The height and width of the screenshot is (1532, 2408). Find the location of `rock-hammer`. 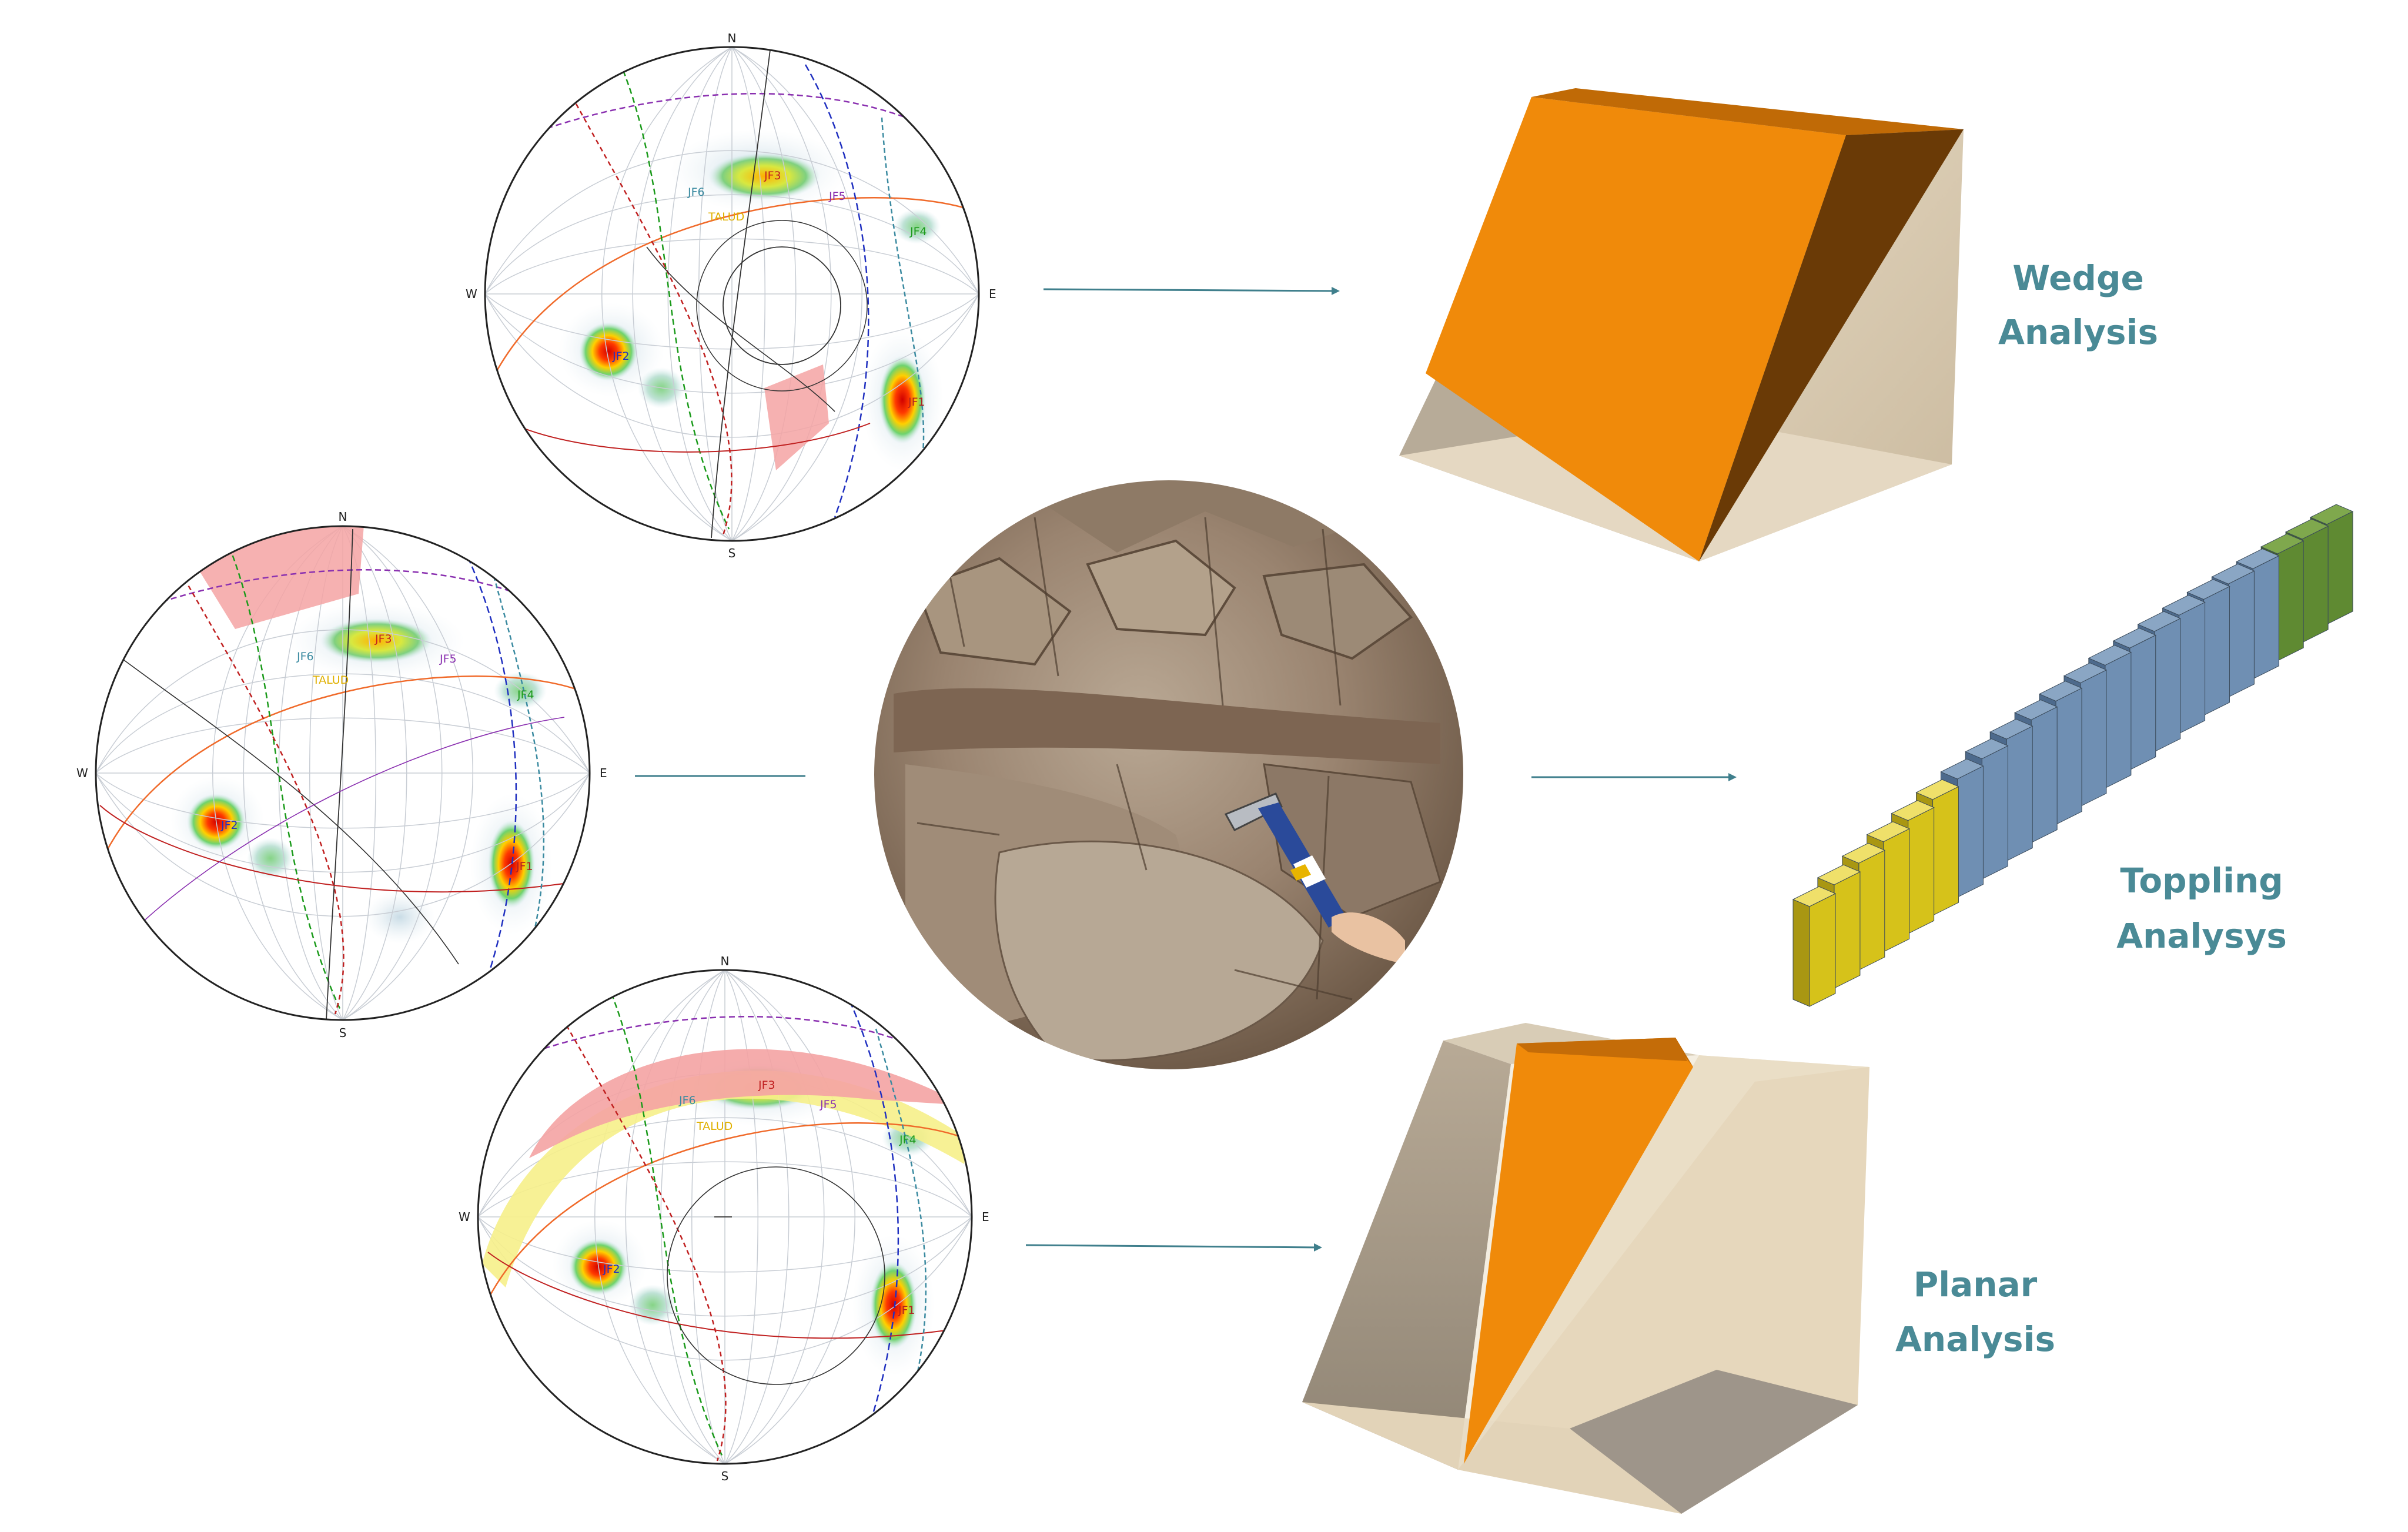

rock-hammer is located at coordinates (1314, 878).